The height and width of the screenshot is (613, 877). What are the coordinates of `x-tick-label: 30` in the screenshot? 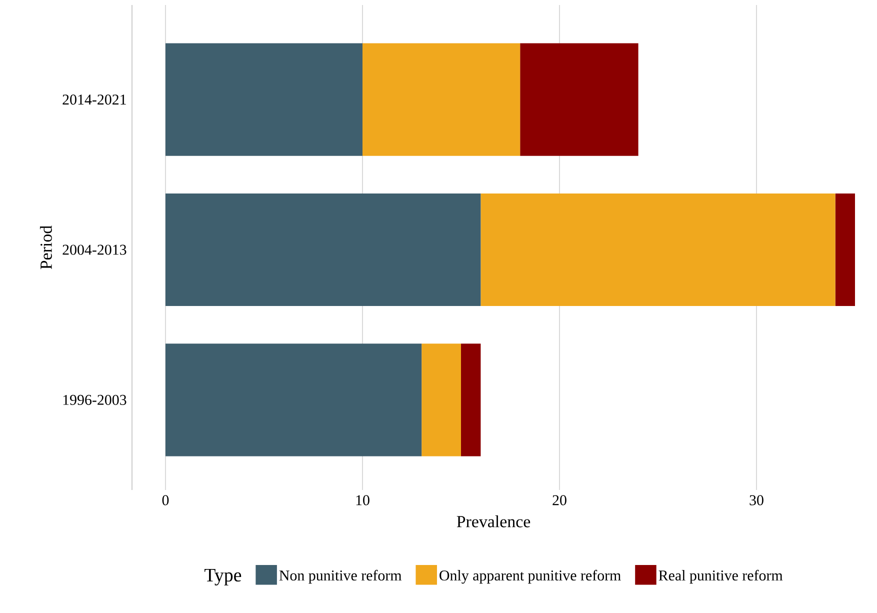 It's located at (757, 500).